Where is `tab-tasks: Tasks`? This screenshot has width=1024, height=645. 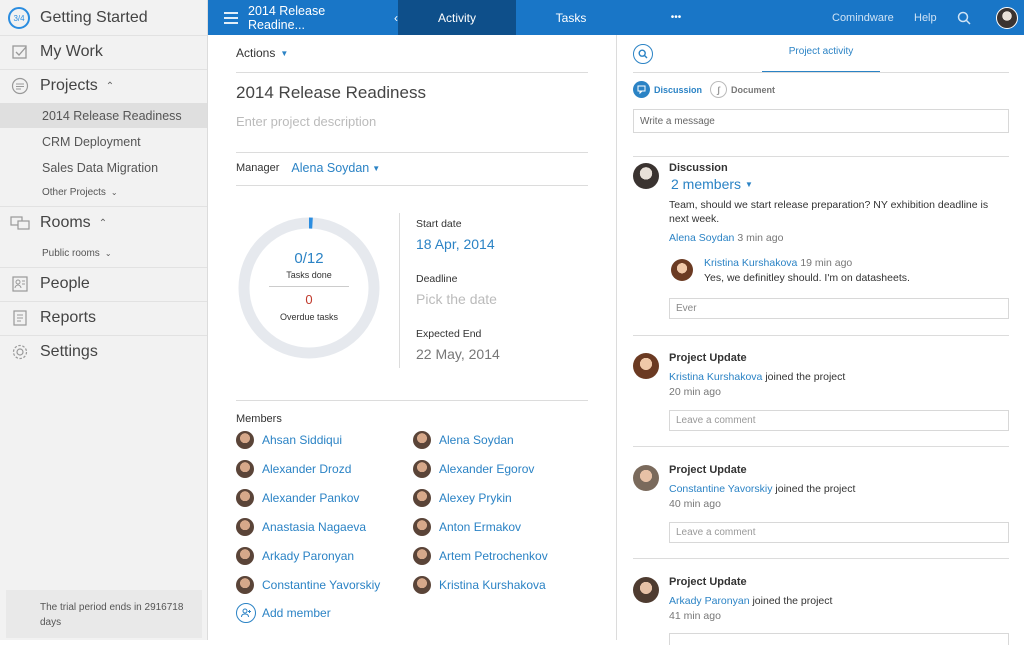
tab-tasks: Tasks is located at coordinates (571, 17).